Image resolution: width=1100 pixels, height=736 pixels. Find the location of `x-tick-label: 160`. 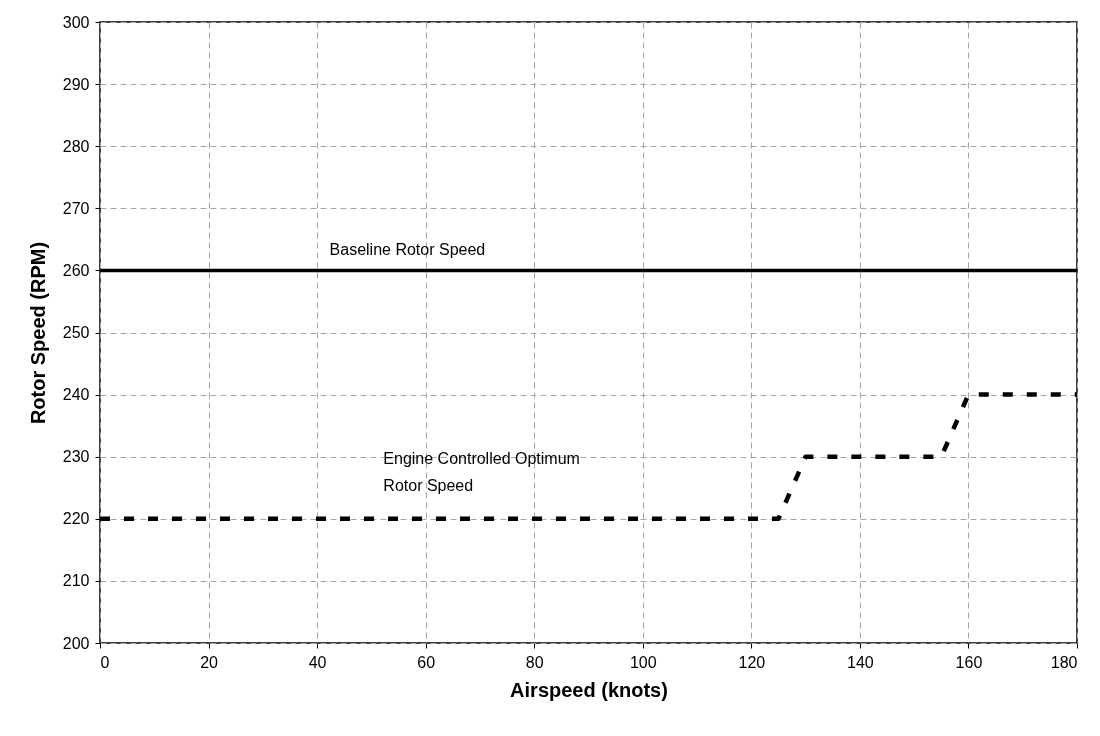

x-tick-label: 160 is located at coordinates (969, 662).